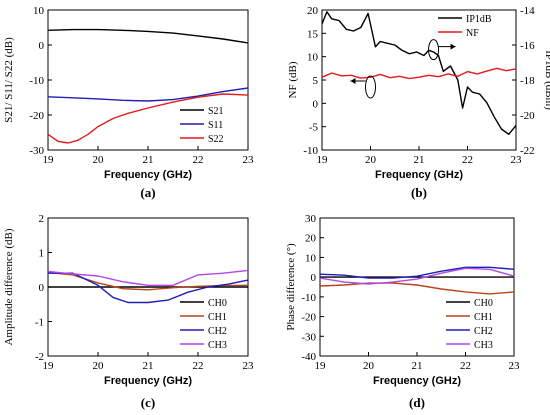  I want to click on series-line-nf, so click(419, 73).